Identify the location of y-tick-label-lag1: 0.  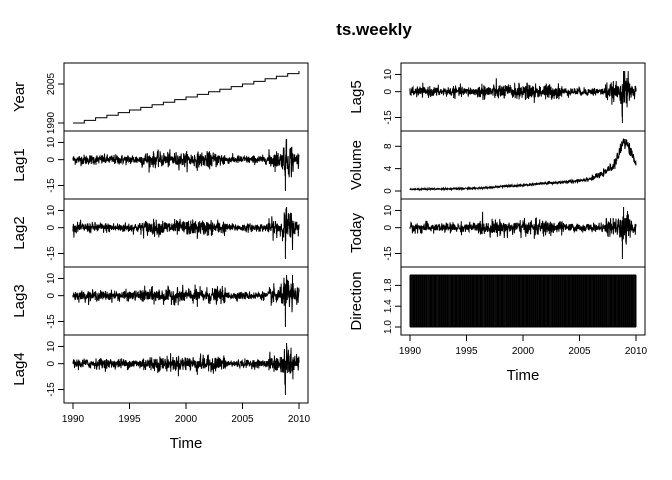
(51, 159).